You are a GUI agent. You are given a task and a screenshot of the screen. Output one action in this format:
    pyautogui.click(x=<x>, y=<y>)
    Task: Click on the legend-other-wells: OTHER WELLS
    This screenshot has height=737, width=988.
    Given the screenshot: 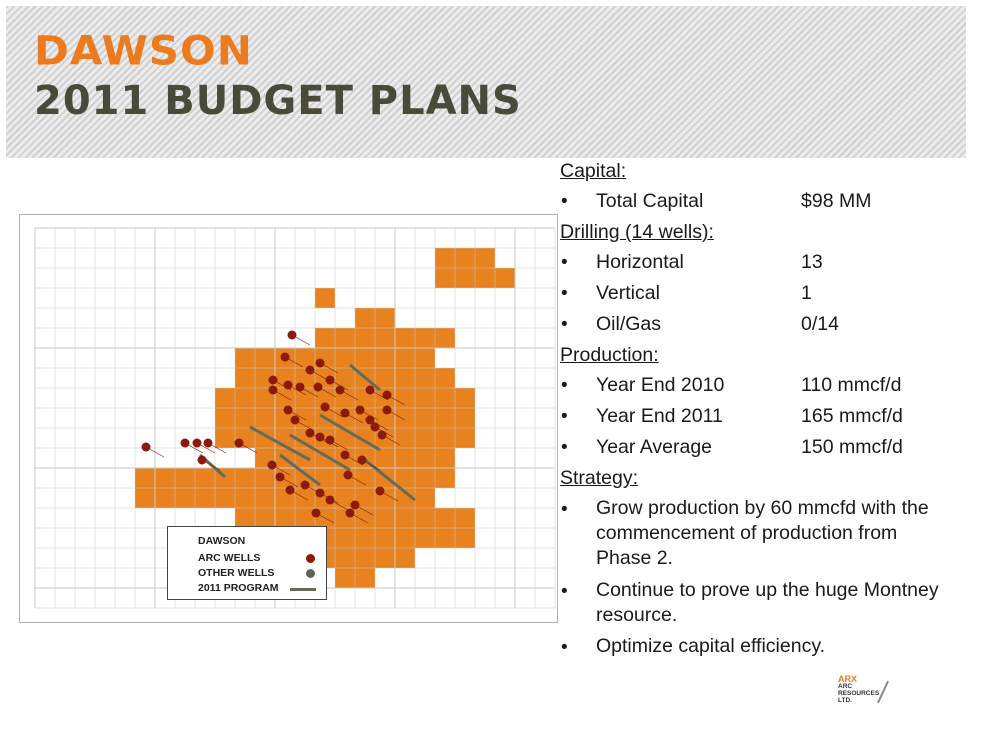 What is the action you would take?
    pyautogui.click(x=236, y=573)
    